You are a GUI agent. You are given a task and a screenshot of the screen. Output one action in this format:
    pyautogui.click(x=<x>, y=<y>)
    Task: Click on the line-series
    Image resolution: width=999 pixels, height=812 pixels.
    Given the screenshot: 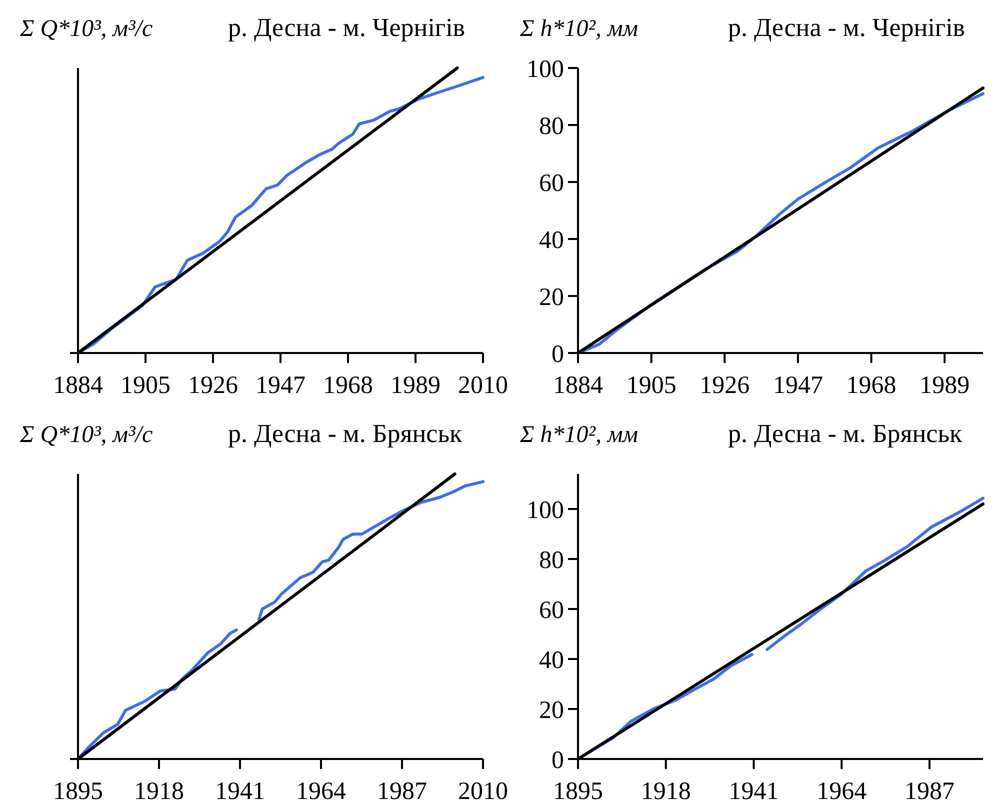 What is the action you would take?
    pyautogui.click(x=875, y=573)
    